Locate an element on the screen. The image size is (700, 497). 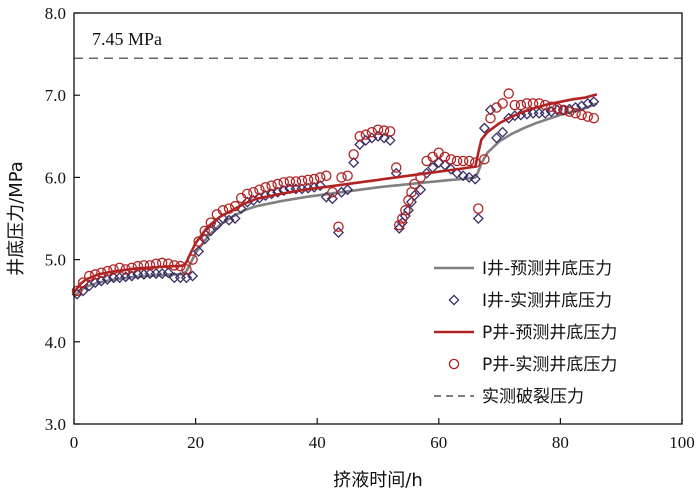
x-tick-label: 80 is located at coordinates (560, 442).